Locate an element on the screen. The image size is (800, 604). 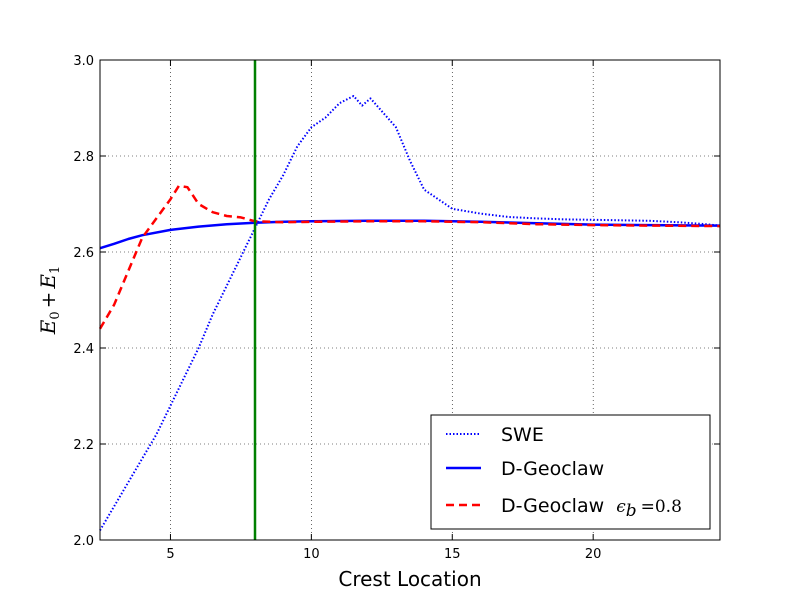
x-tick-label: 20 is located at coordinates (593, 554).